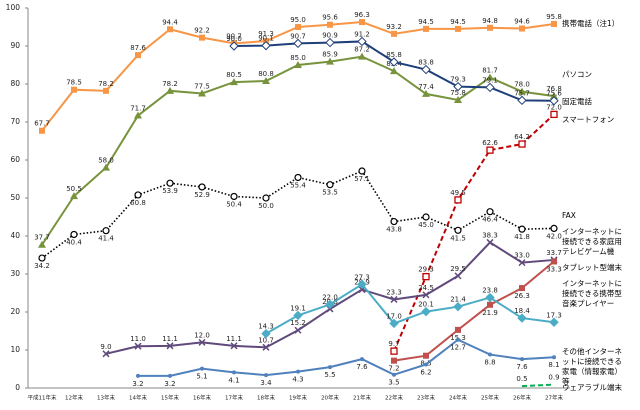 Image resolution: width=640 pixels, height=410 pixels. Describe the element at coordinates (298, 185) in the screenshot. I see `data-label: 55.4` at that location.